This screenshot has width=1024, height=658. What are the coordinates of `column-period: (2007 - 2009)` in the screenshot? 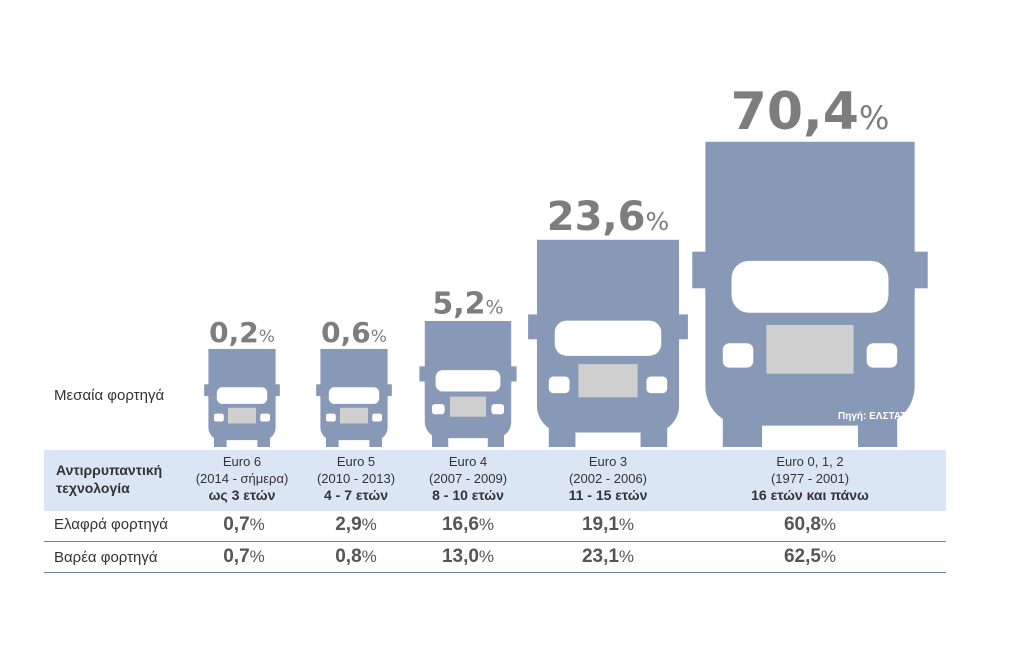 It's located at (468, 478).